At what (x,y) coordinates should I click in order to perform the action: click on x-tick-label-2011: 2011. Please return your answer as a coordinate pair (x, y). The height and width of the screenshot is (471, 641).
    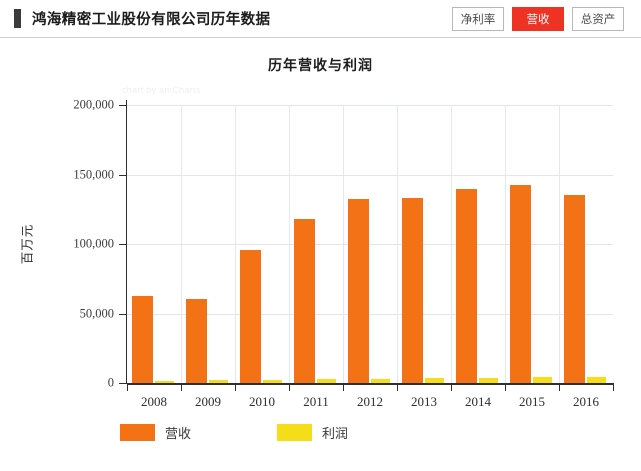
    Looking at the image, I should click on (316, 401).